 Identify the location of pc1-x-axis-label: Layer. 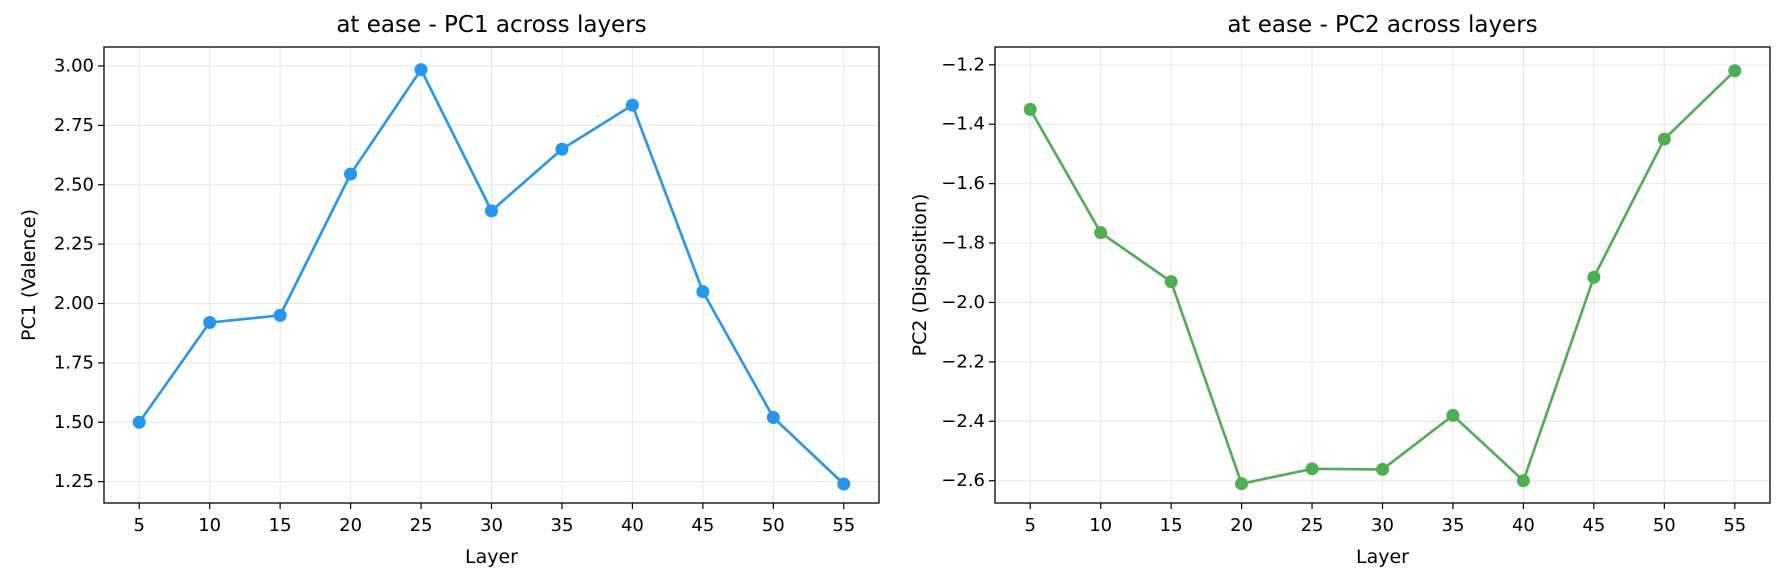
(491, 557).